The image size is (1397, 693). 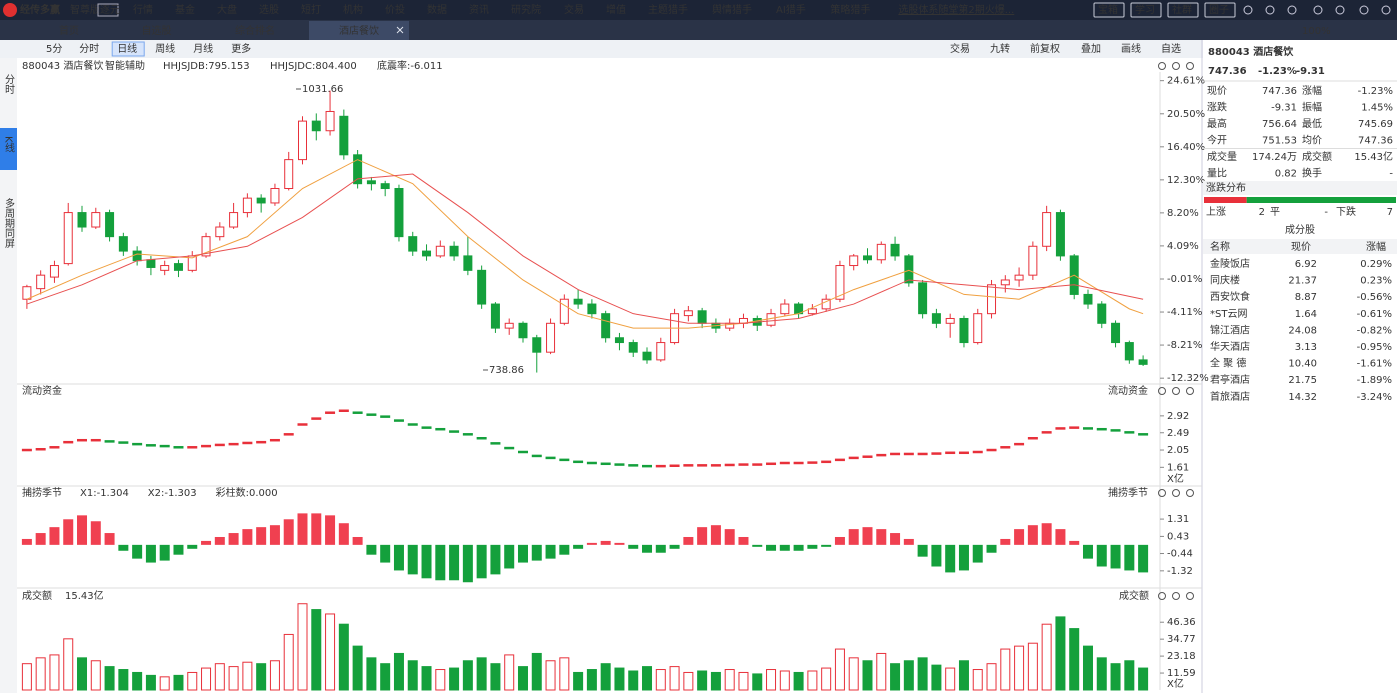 I want to click on header-button: 社群, so click(x=1182, y=9).